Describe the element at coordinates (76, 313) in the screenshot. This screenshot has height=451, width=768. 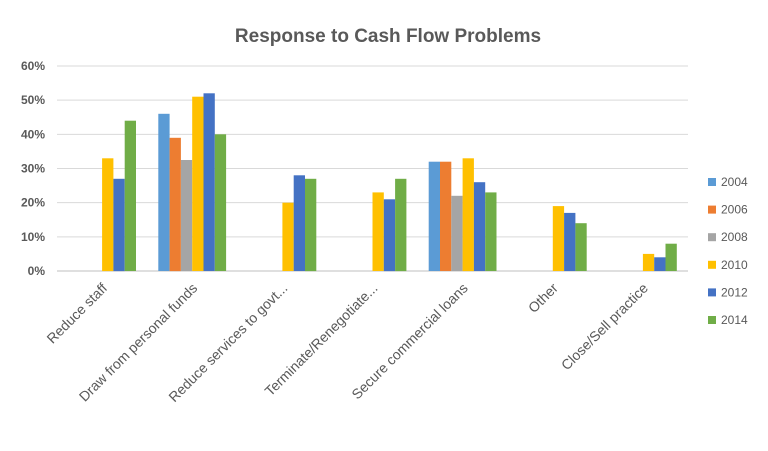
I see `x-category-label: Reduce staff` at that location.